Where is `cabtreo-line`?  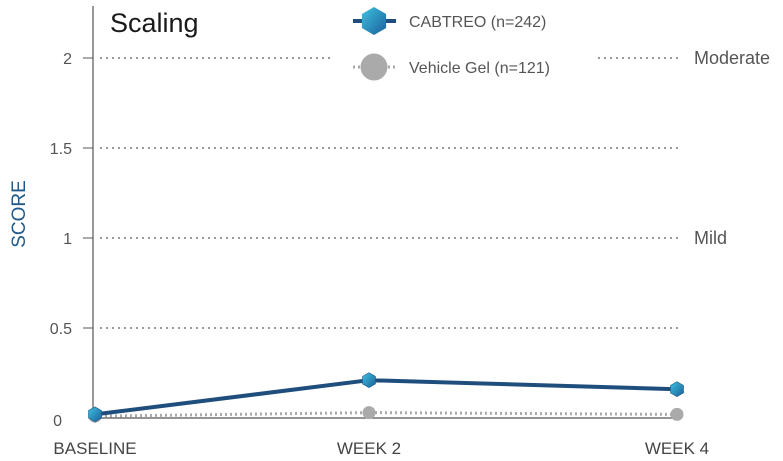 cabtreo-line is located at coordinates (386, 397).